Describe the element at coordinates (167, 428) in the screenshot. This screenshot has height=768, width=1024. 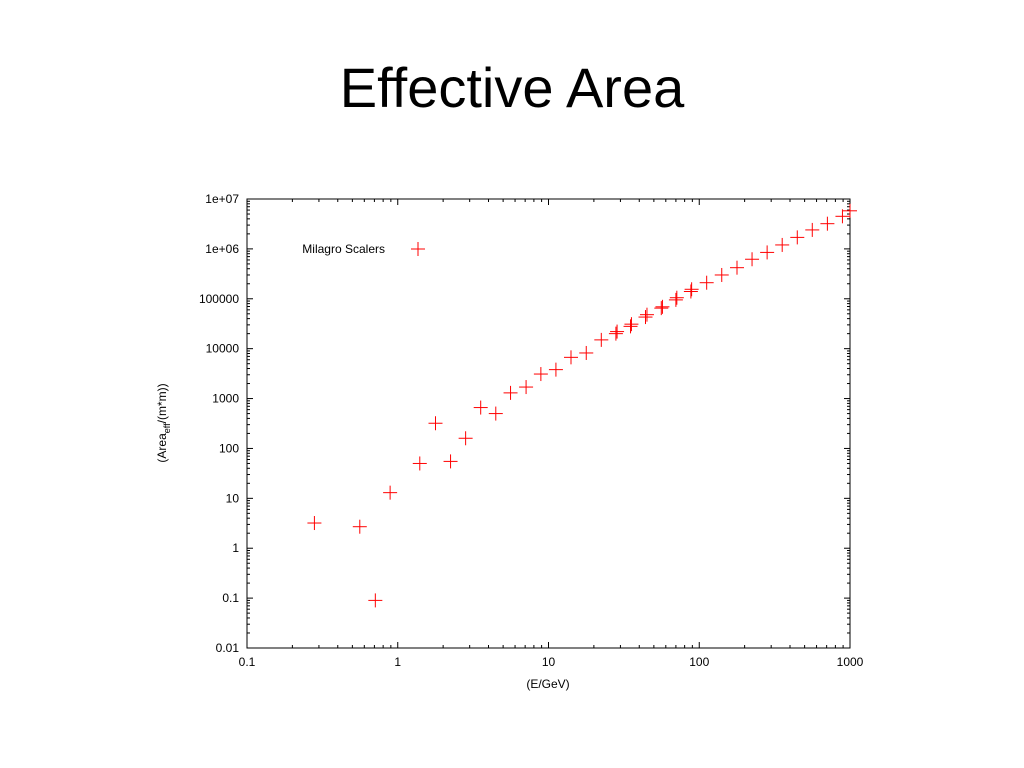
I see `y-axis-label-subscript: eff` at that location.